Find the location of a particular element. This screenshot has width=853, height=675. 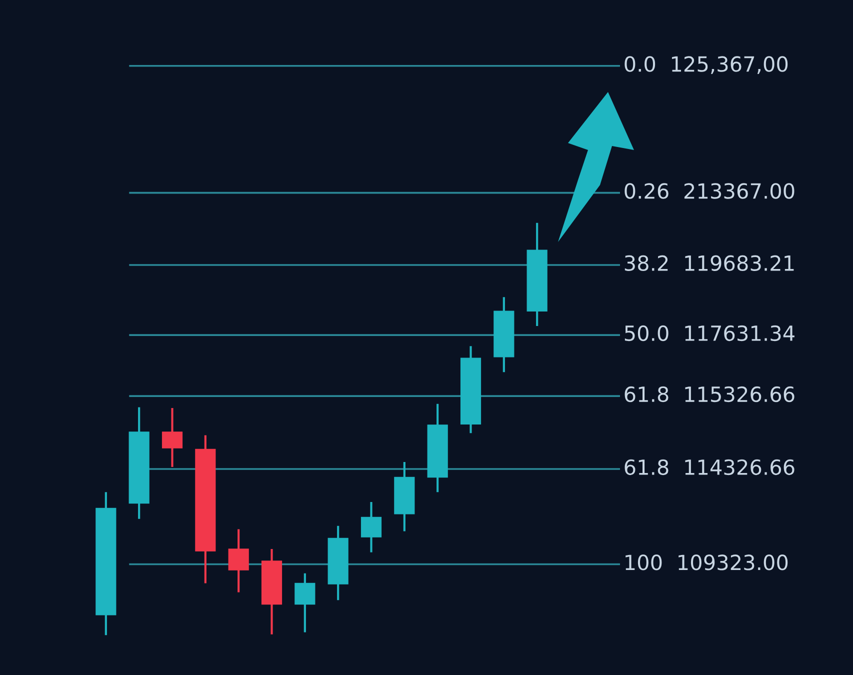

text: 0.26 213367.00 is located at coordinates (709, 191).